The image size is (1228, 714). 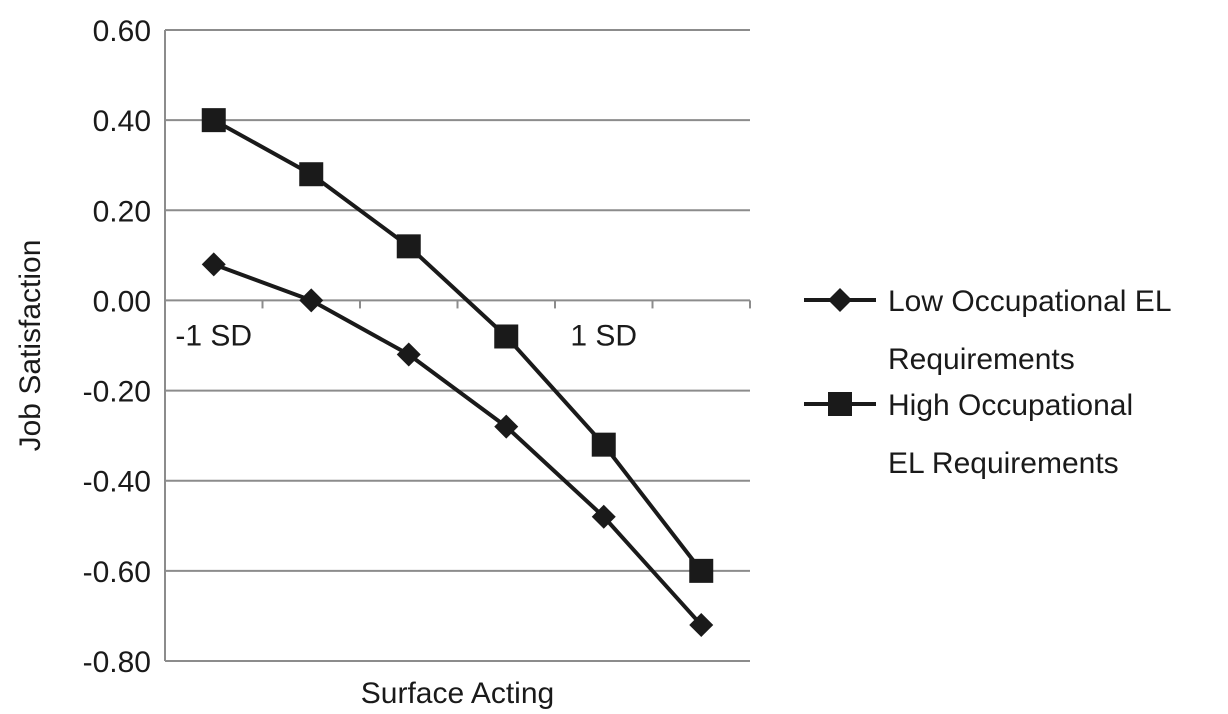 What do you see at coordinates (457, 693) in the screenshot?
I see `x-axis-title: Surface Acting` at bounding box center [457, 693].